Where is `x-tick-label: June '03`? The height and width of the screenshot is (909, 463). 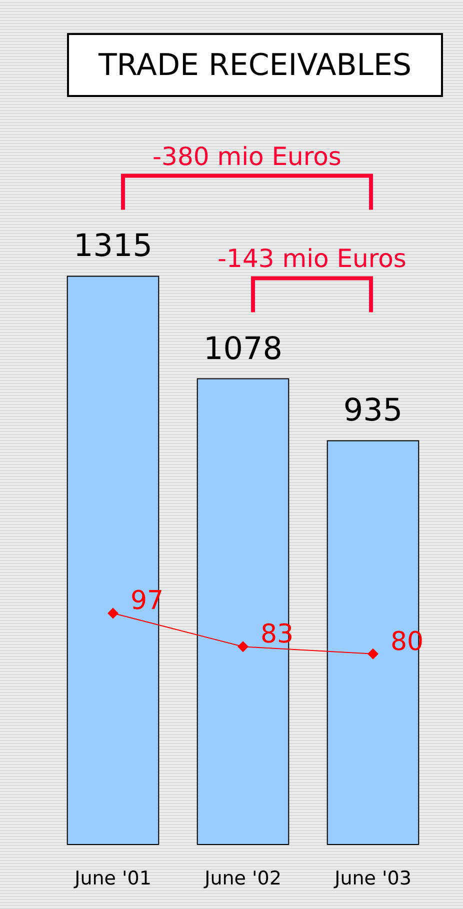 x-tick-label: June '03 is located at coordinates (373, 879).